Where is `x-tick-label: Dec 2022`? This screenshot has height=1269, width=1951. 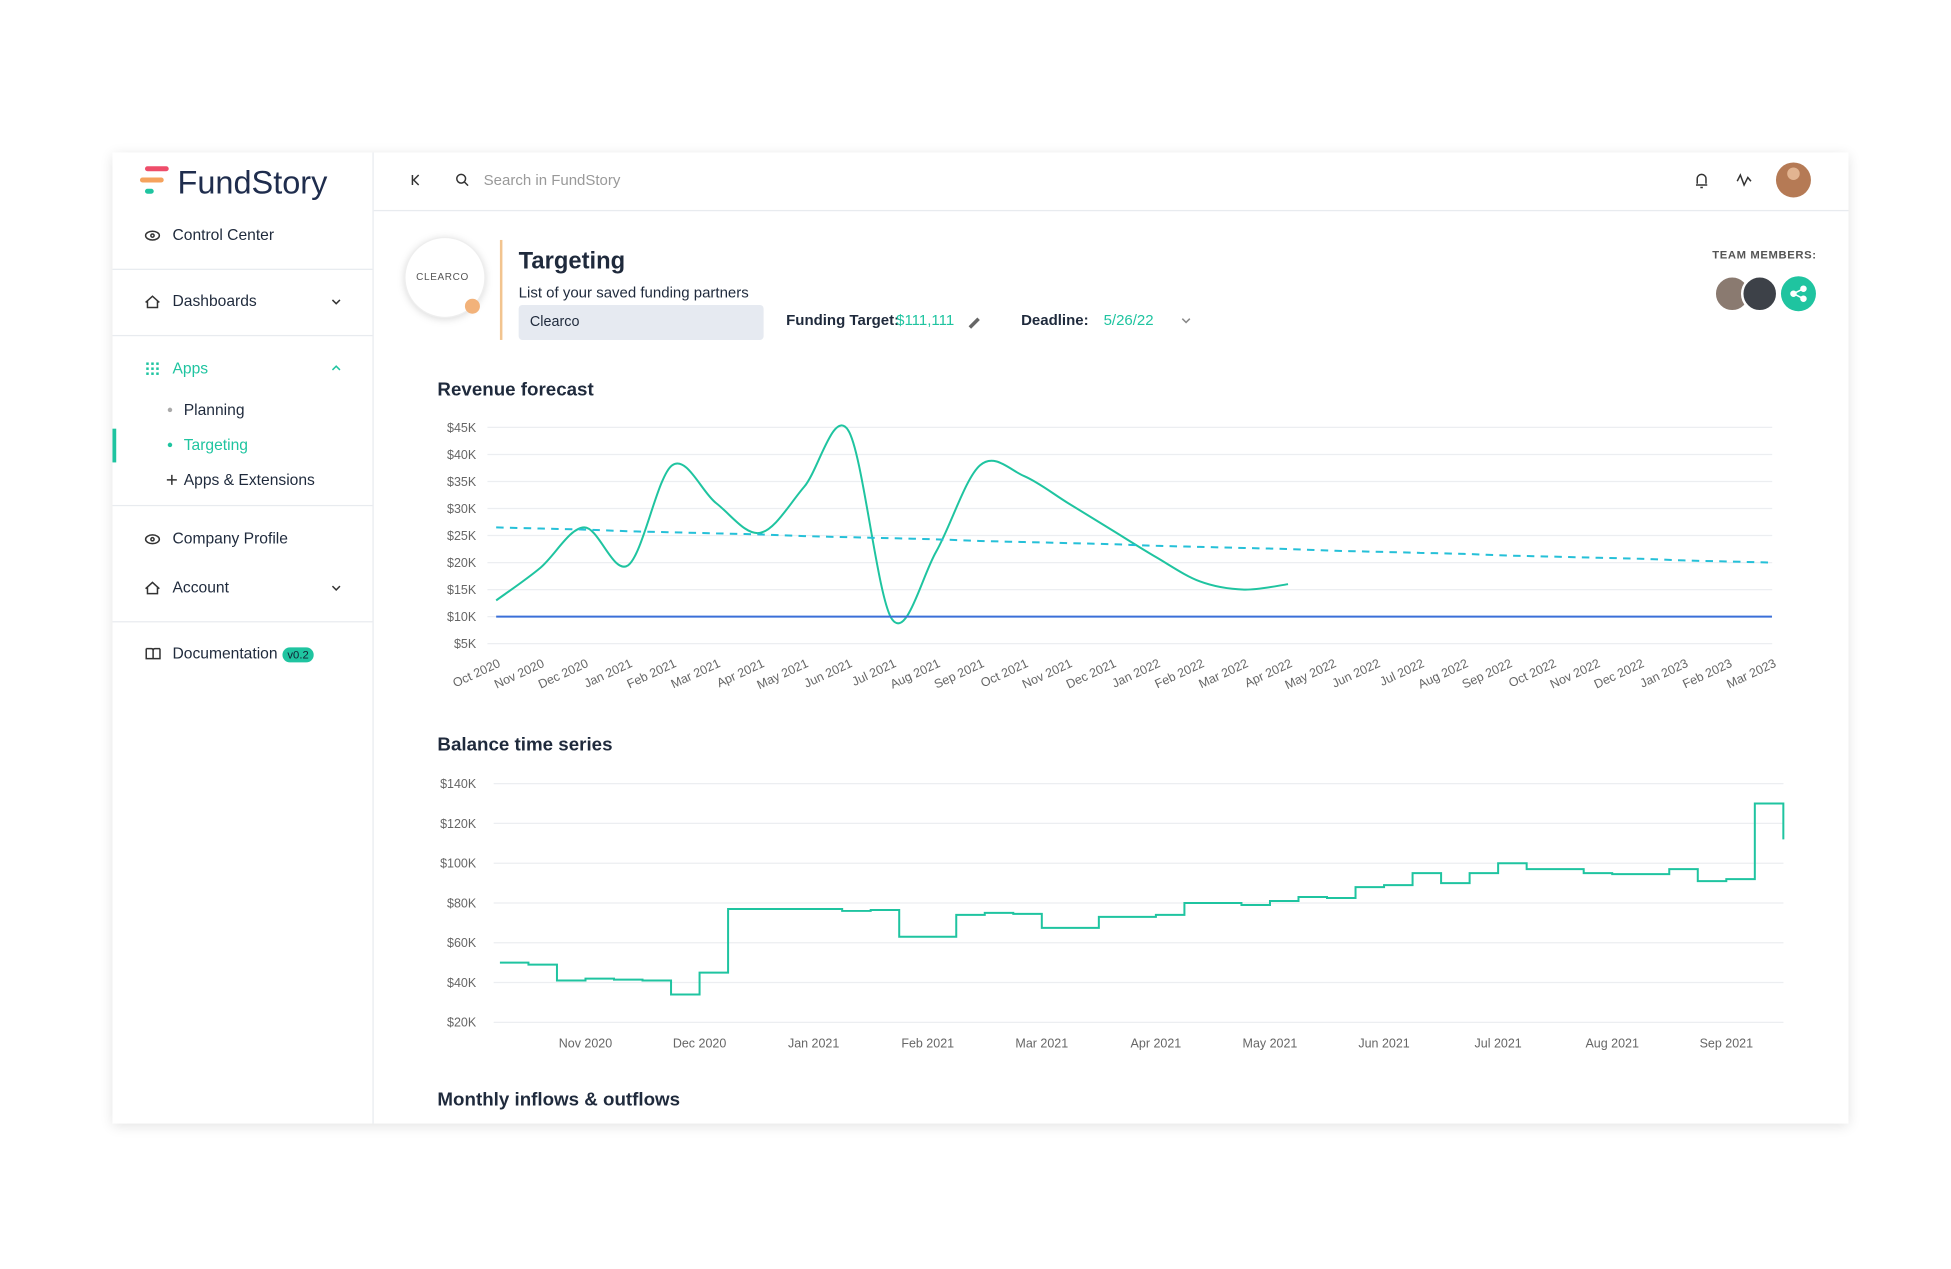 x-tick-label: Dec 2022 is located at coordinates (1619, 673).